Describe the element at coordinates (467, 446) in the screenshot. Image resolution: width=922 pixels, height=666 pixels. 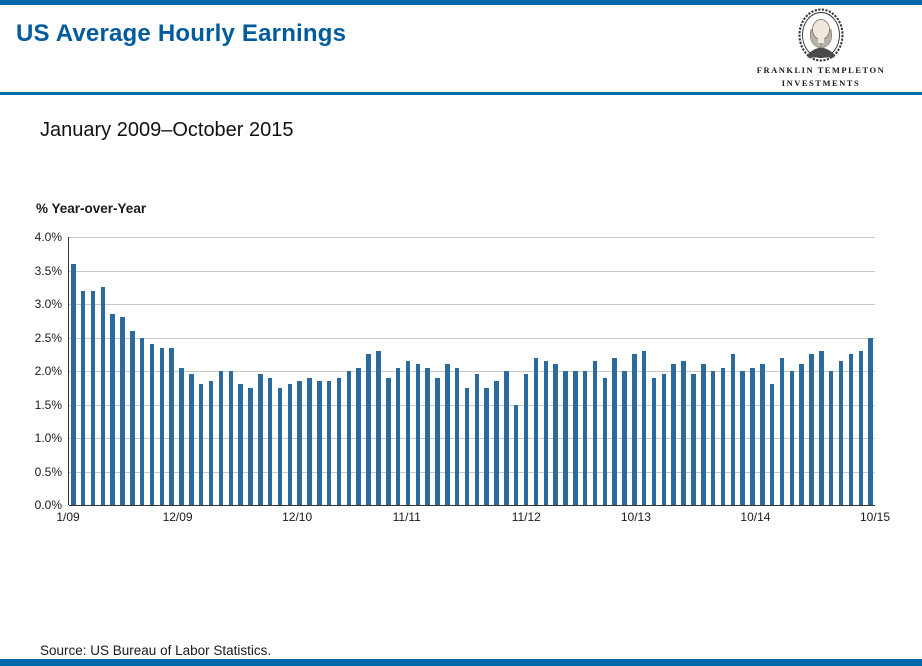
I see `bar-5/12` at that location.